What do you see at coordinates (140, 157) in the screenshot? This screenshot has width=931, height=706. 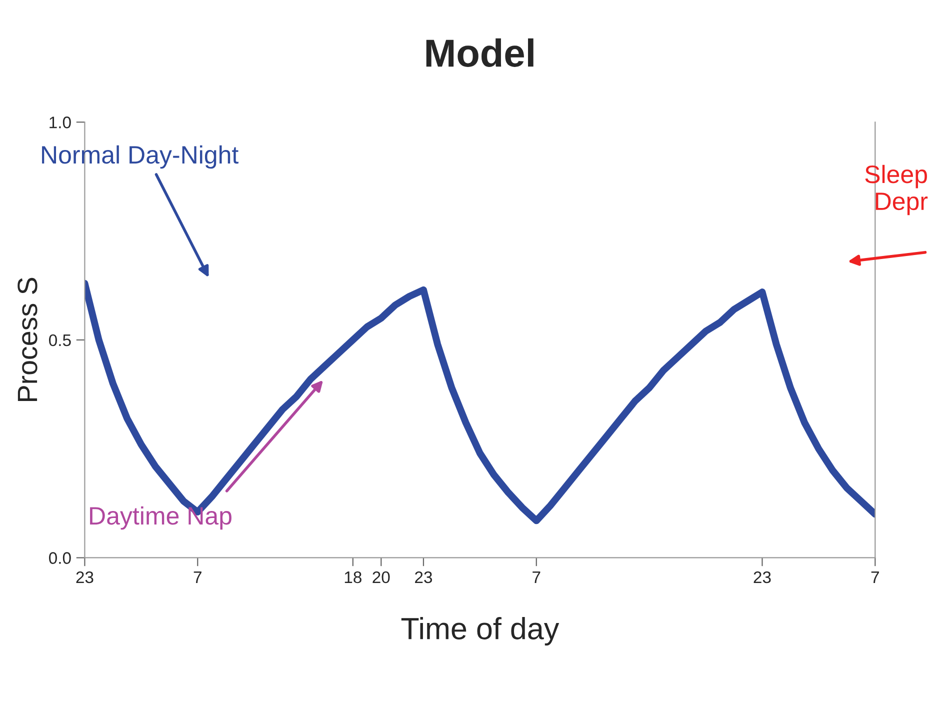 I see `annotation: Normal Day-Night` at bounding box center [140, 157].